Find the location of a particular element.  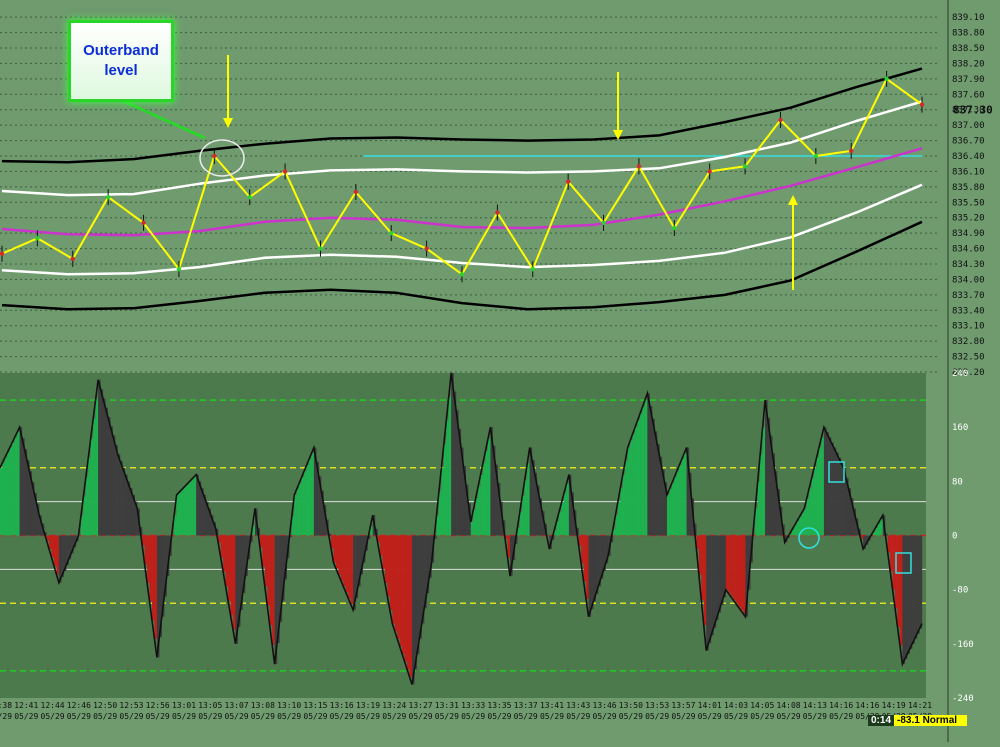

x-time-label: 13:10 is located at coordinates (289, 705).